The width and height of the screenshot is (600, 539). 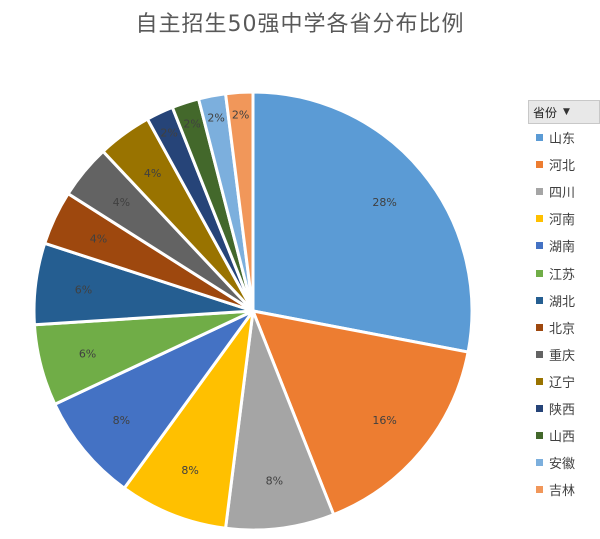 I want to click on data-label-河南: 8%, so click(x=189, y=470).